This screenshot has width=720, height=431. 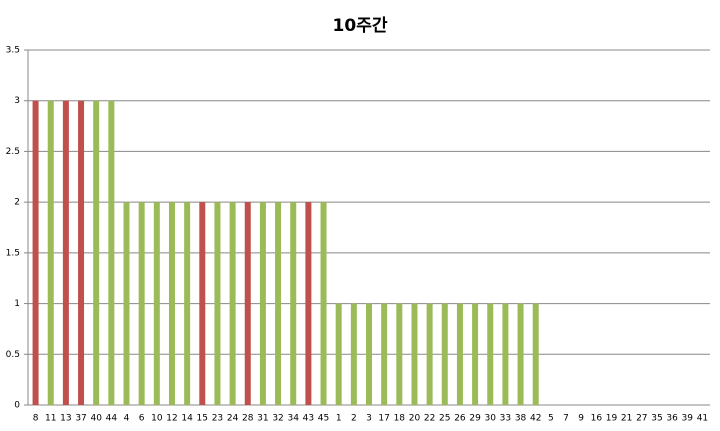 What do you see at coordinates (360, 26) in the screenshot?
I see `chart-title: 10주간` at bounding box center [360, 26].